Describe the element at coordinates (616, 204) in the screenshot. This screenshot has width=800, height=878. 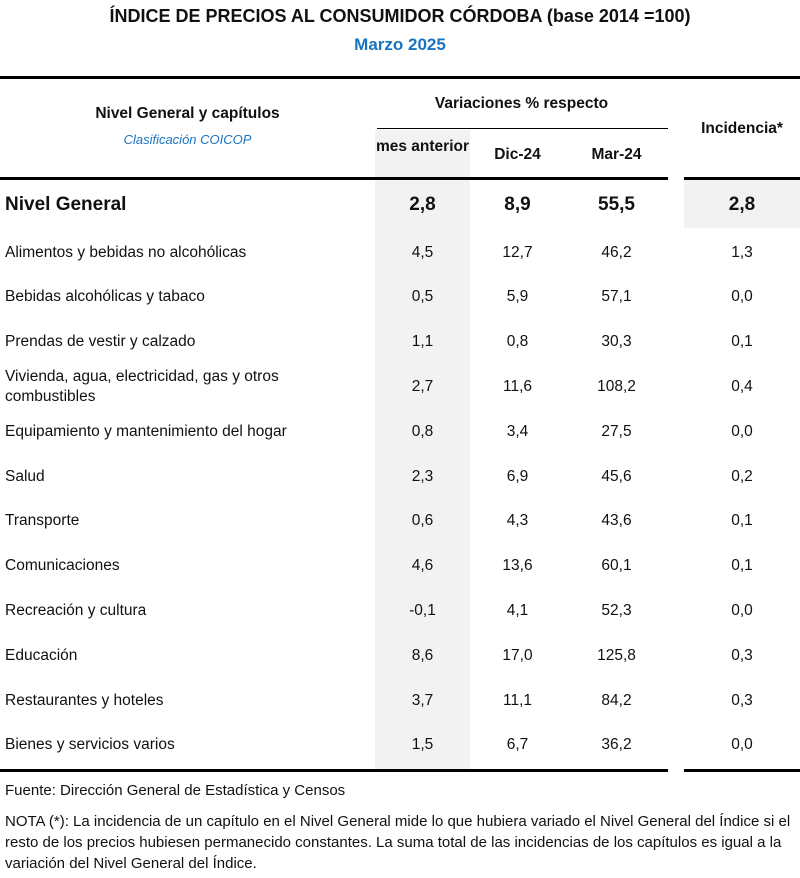
I see `cell-mar-24: 55,5` at that location.